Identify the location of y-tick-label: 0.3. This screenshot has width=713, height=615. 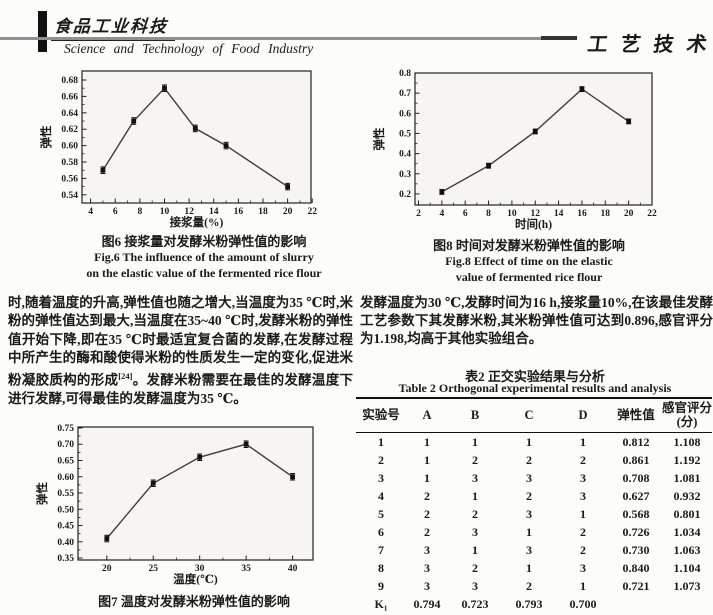
(405, 175).